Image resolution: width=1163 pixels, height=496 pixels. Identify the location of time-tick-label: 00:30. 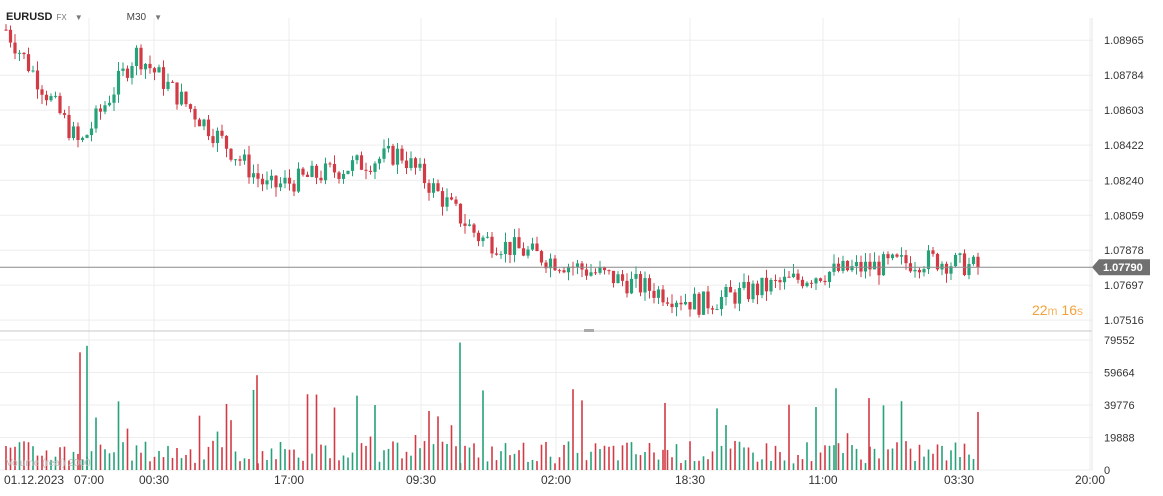
(154, 480).